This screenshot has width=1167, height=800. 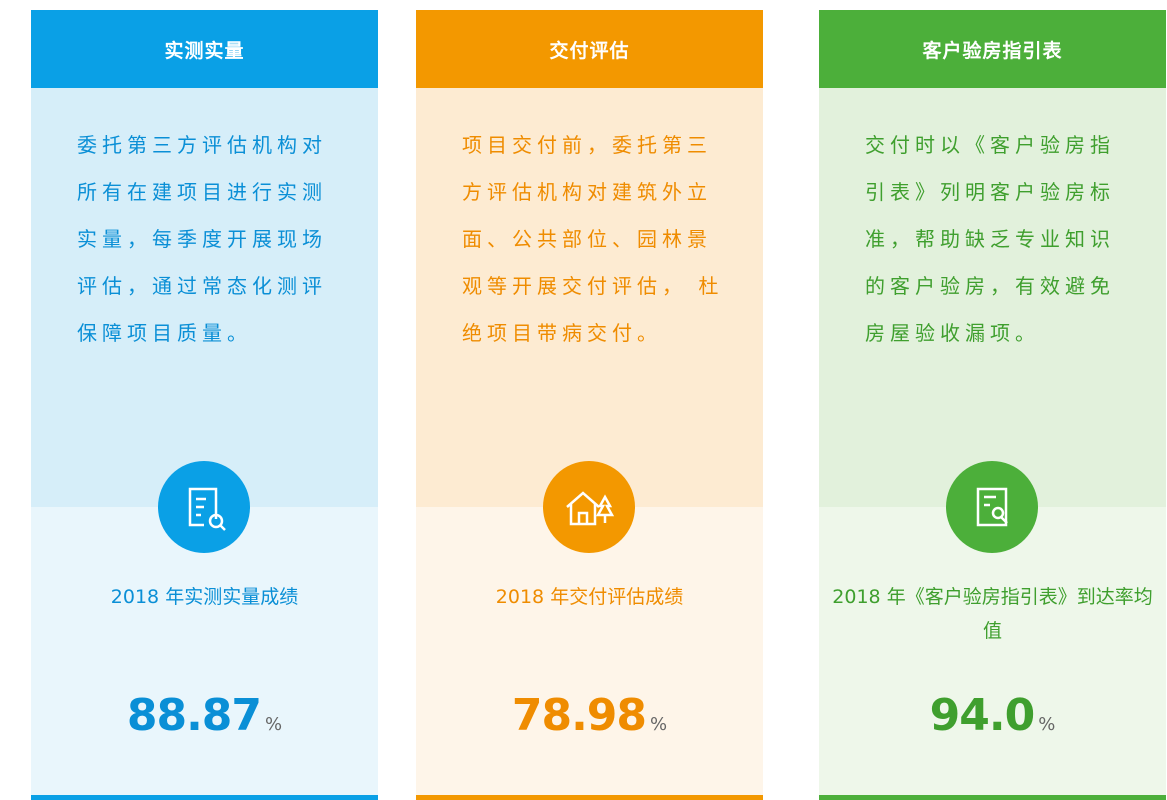 I want to click on metric-label: 2018 年实测实量成绩, so click(x=204, y=597).